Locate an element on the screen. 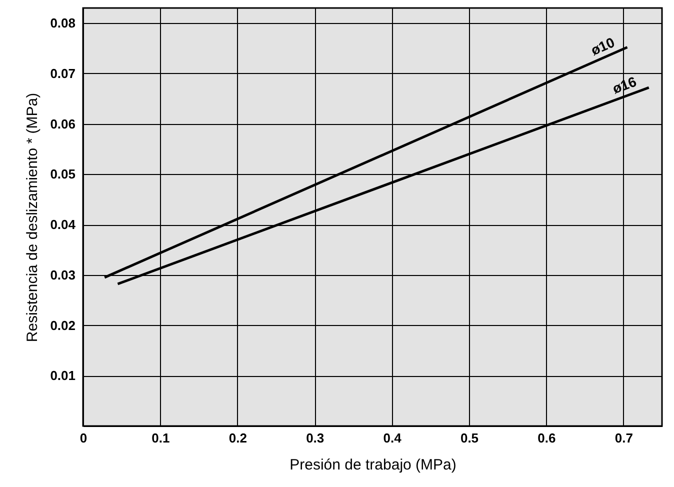  x-tick-label: 0.3 is located at coordinates (315, 438).